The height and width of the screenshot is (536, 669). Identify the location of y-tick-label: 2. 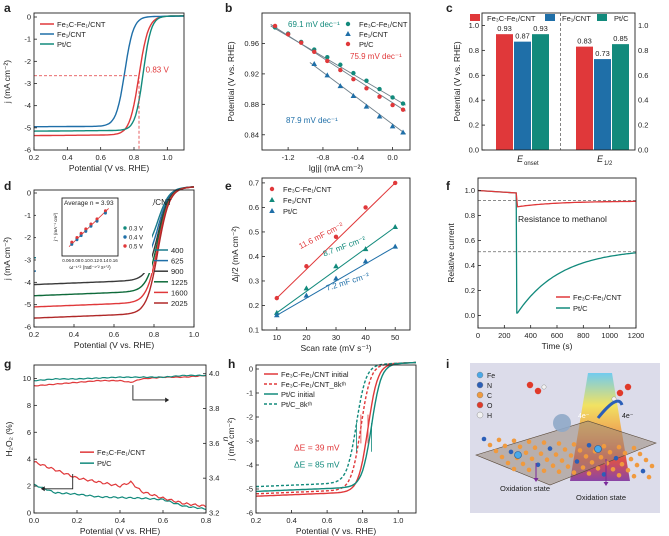
(29, 486).